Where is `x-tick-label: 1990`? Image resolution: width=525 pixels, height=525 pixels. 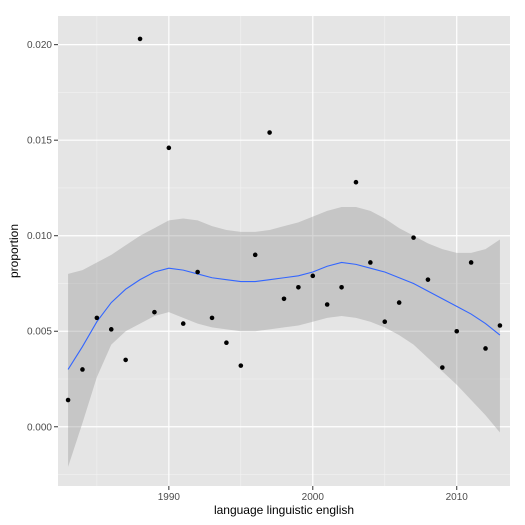 x-tick-label: 1990 is located at coordinates (169, 497).